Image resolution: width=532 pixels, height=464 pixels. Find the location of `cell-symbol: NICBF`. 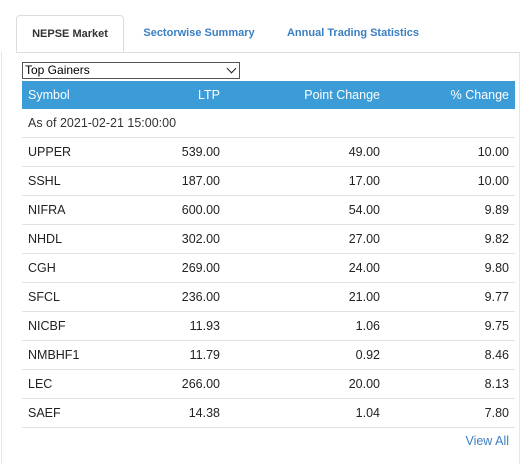

cell-symbol: NICBF is located at coordinates (70, 326).